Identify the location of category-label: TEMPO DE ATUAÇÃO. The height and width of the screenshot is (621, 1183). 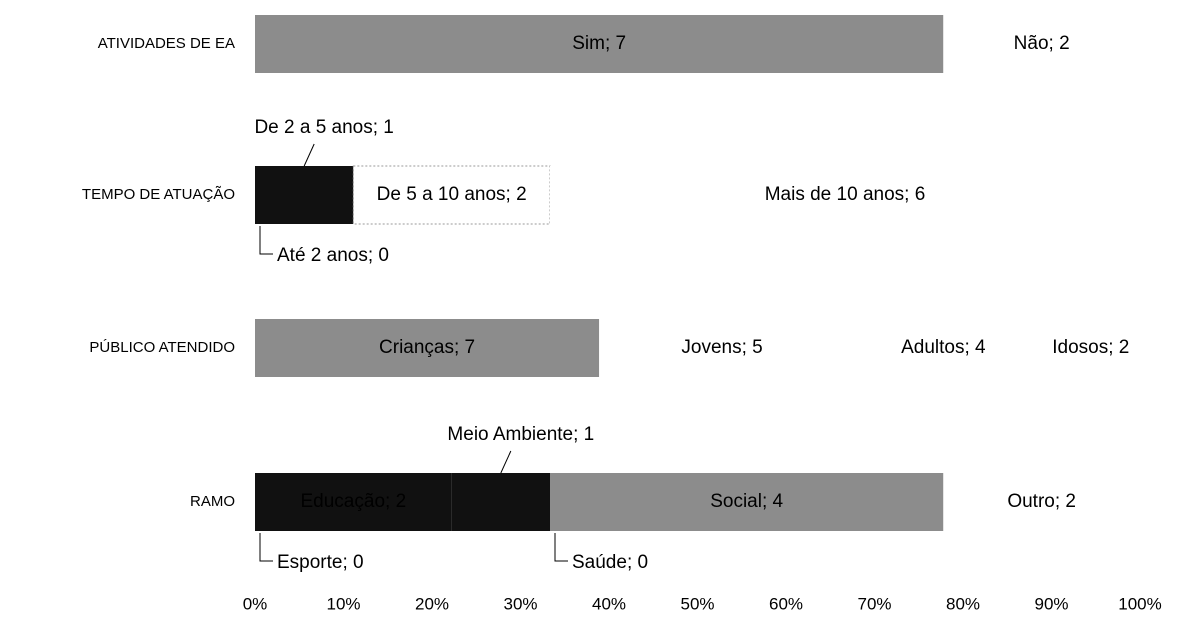
(158, 194).